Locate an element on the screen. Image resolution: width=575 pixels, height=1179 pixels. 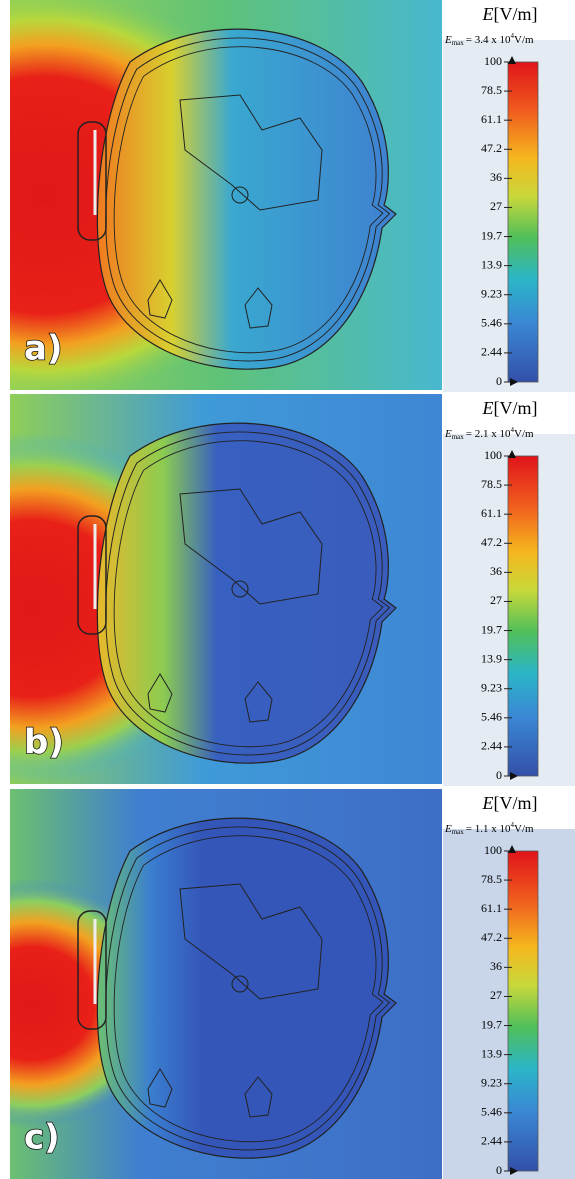
emax-text: = 2.1 x 10 is located at coordinates (488, 434).